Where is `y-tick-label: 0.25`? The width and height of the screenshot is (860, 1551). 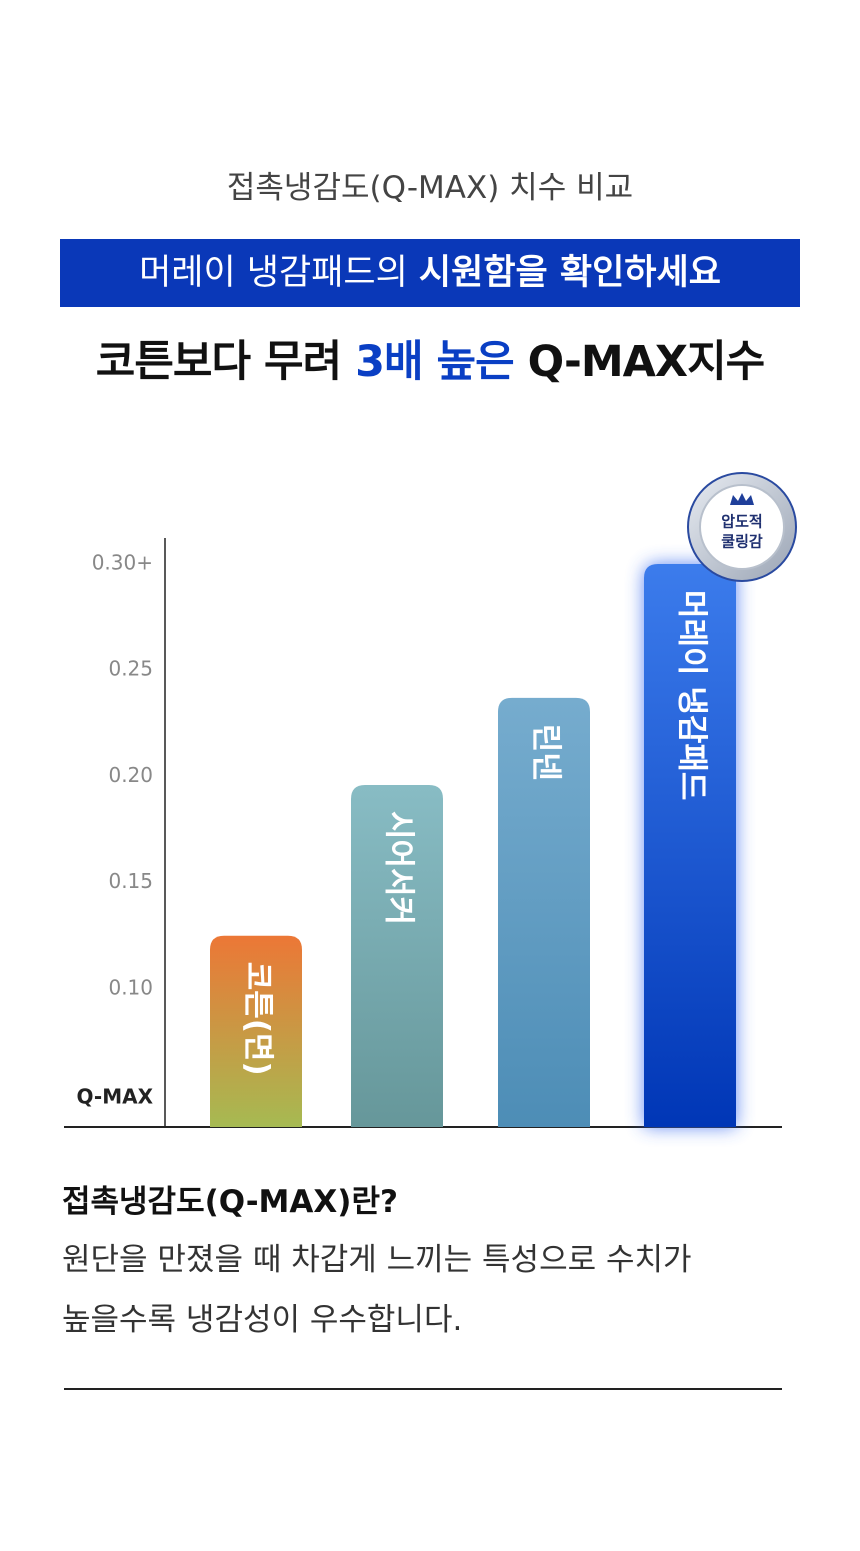
y-tick-label: 0.25 is located at coordinates (130, 669).